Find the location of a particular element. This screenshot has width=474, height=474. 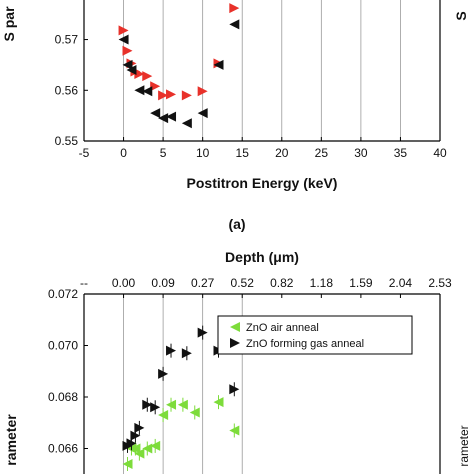

top-tick-label: 0.52 is located at coordinates (243, 283).